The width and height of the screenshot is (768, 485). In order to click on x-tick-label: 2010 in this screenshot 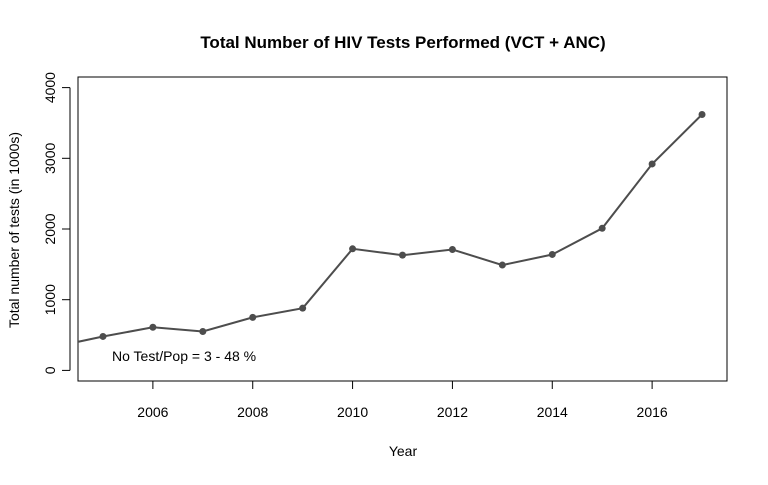, I will do `click(352, 412)`.